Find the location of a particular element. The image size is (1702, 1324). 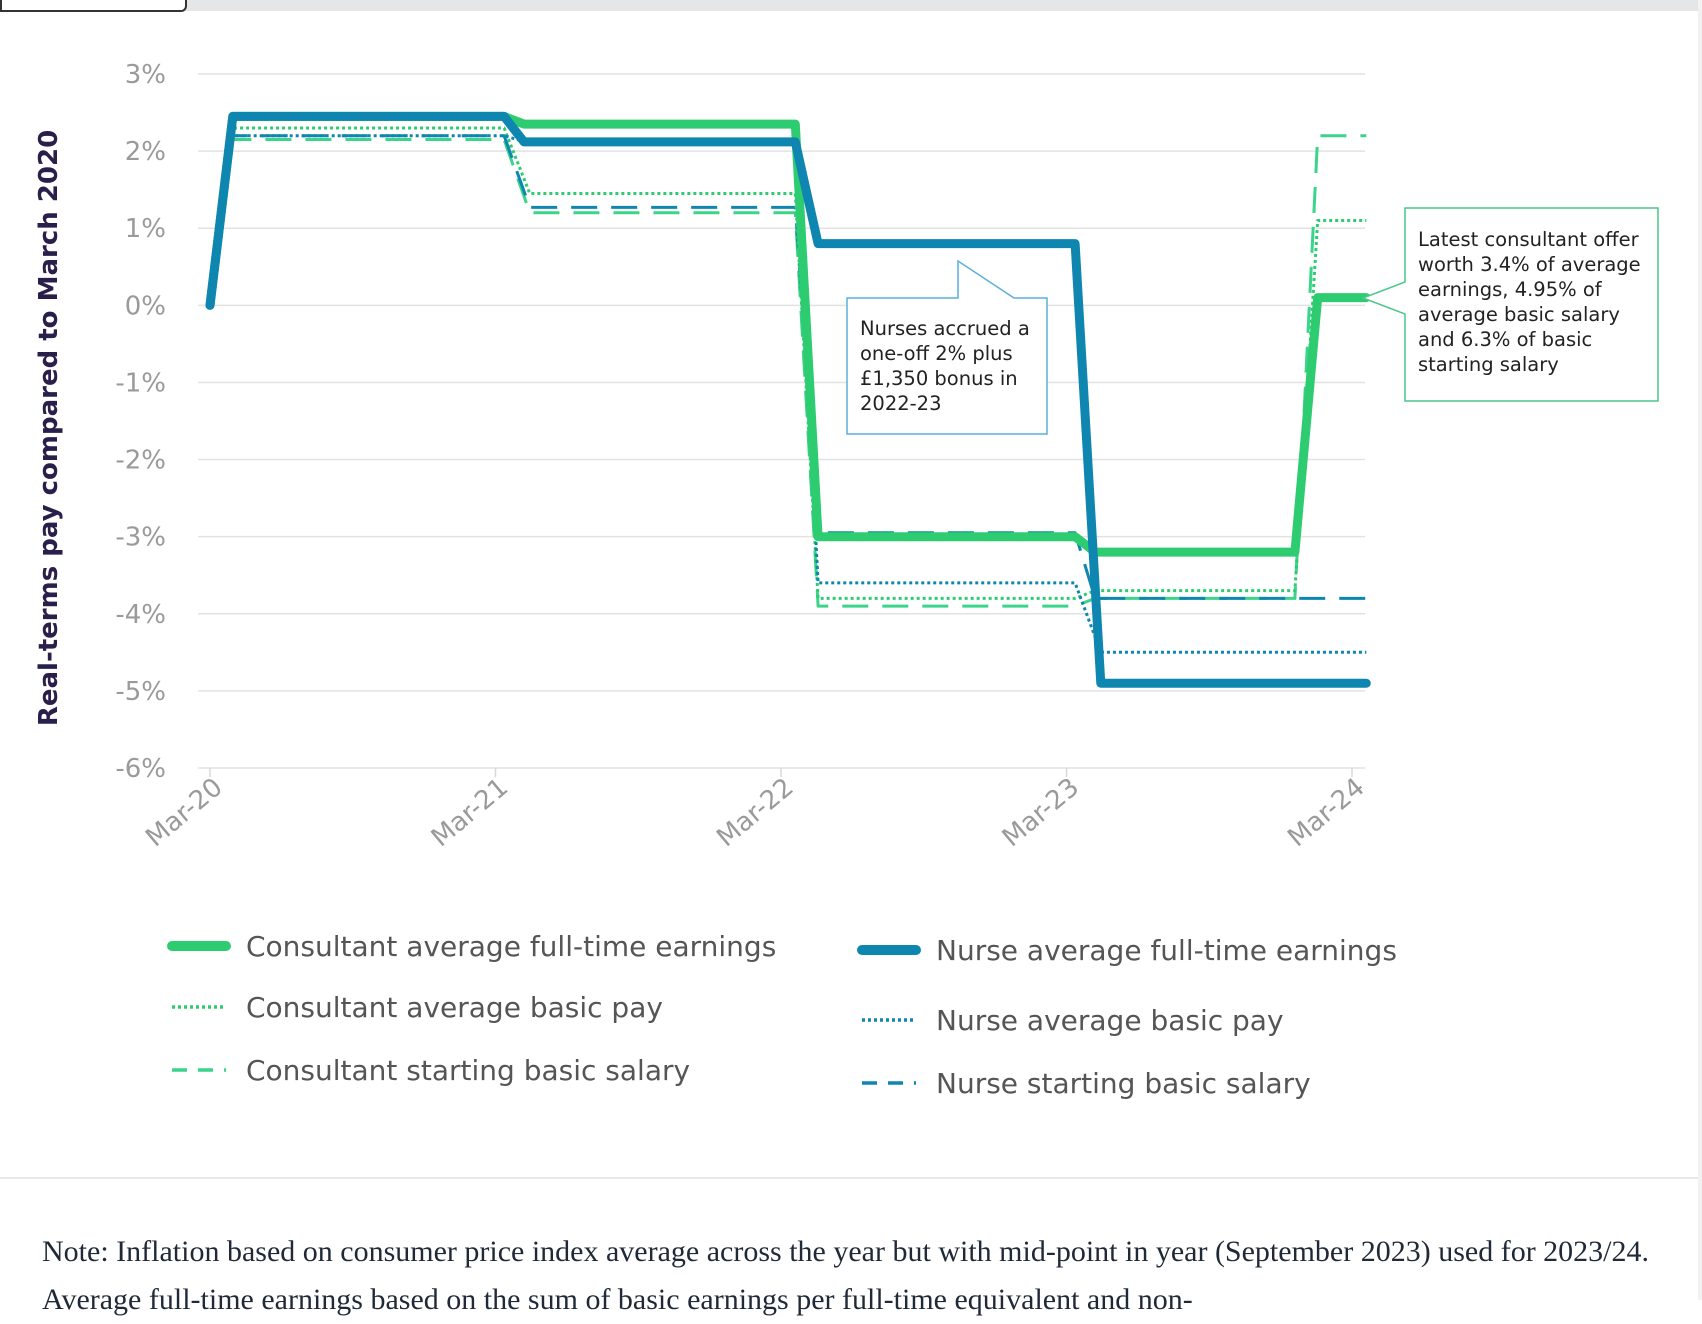

annotation-text: £1,350 bonus in is located at coordinates (939, 378).